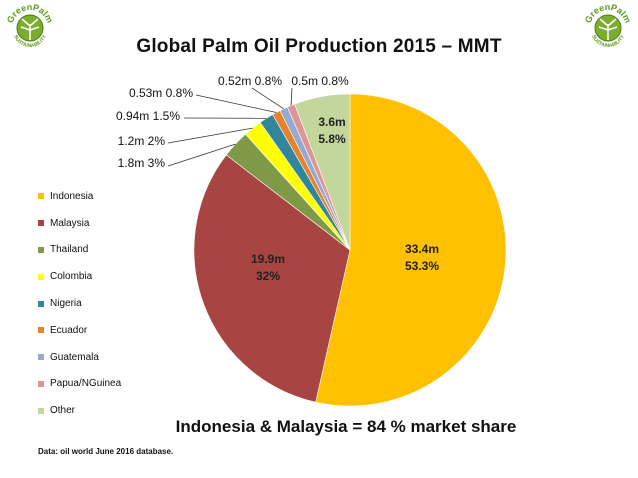  What do you see at coordinates (268, 276) in the screenshot?
I see `data-label-malaysia: 32%` at bounding box center [268, 276].